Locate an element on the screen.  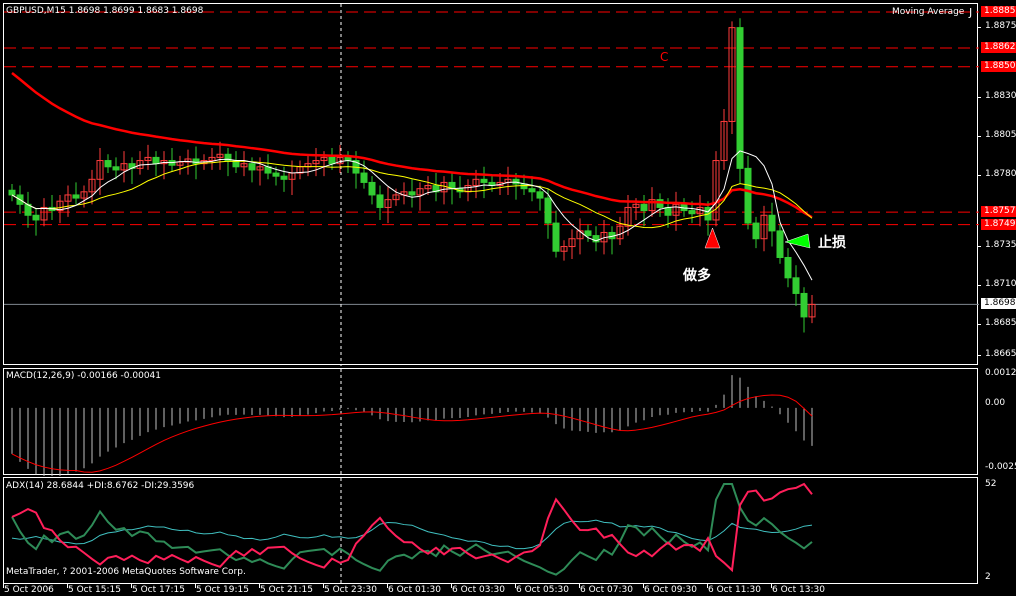
macd-signal-line is located at coordinates (412, 433).